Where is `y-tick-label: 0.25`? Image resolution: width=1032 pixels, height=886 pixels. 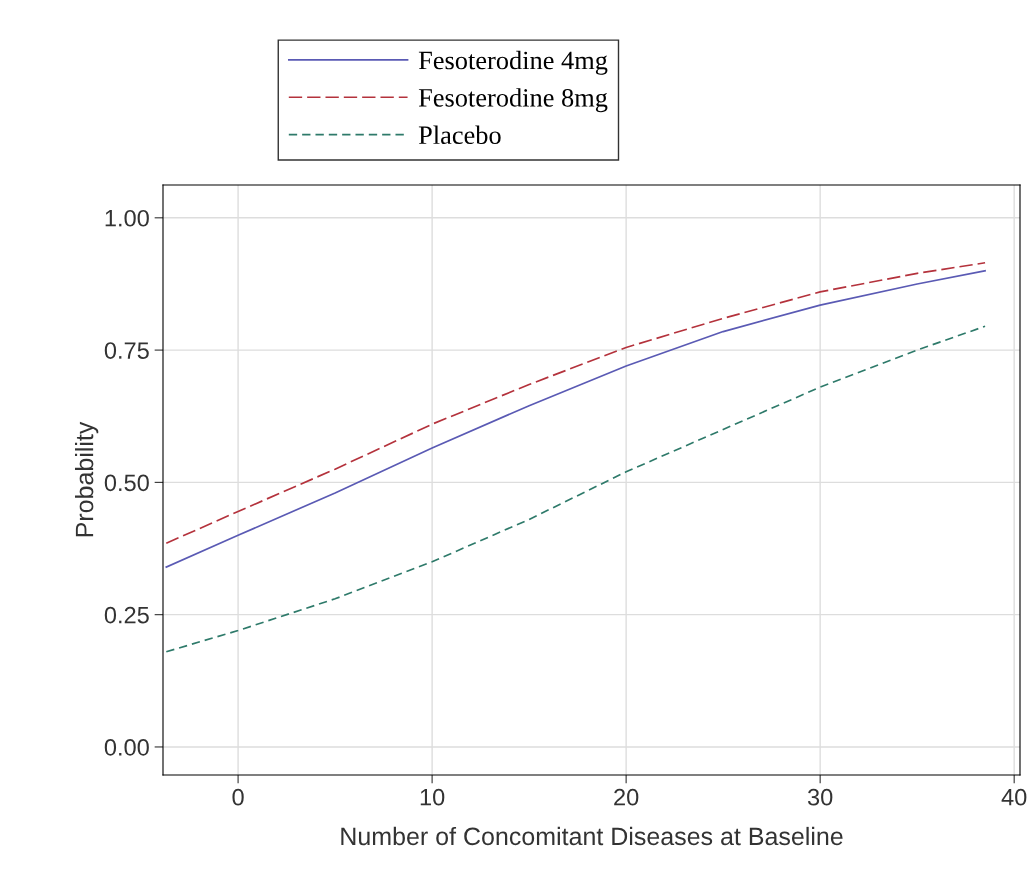 y-tick-label: 0.25 is located at coordinates (126, 615).